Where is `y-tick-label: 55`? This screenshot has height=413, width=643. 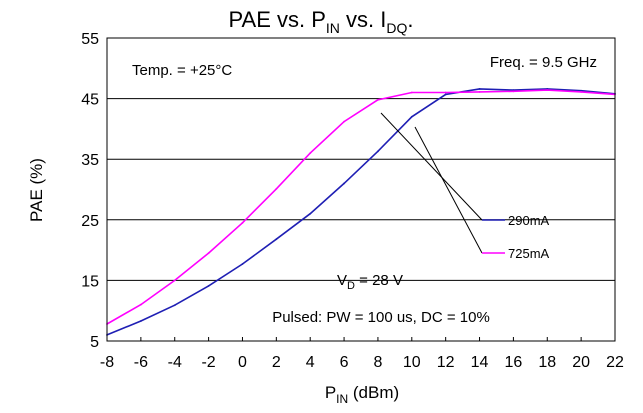
y-tick-label: 55 is located at coordinates (90, 39).